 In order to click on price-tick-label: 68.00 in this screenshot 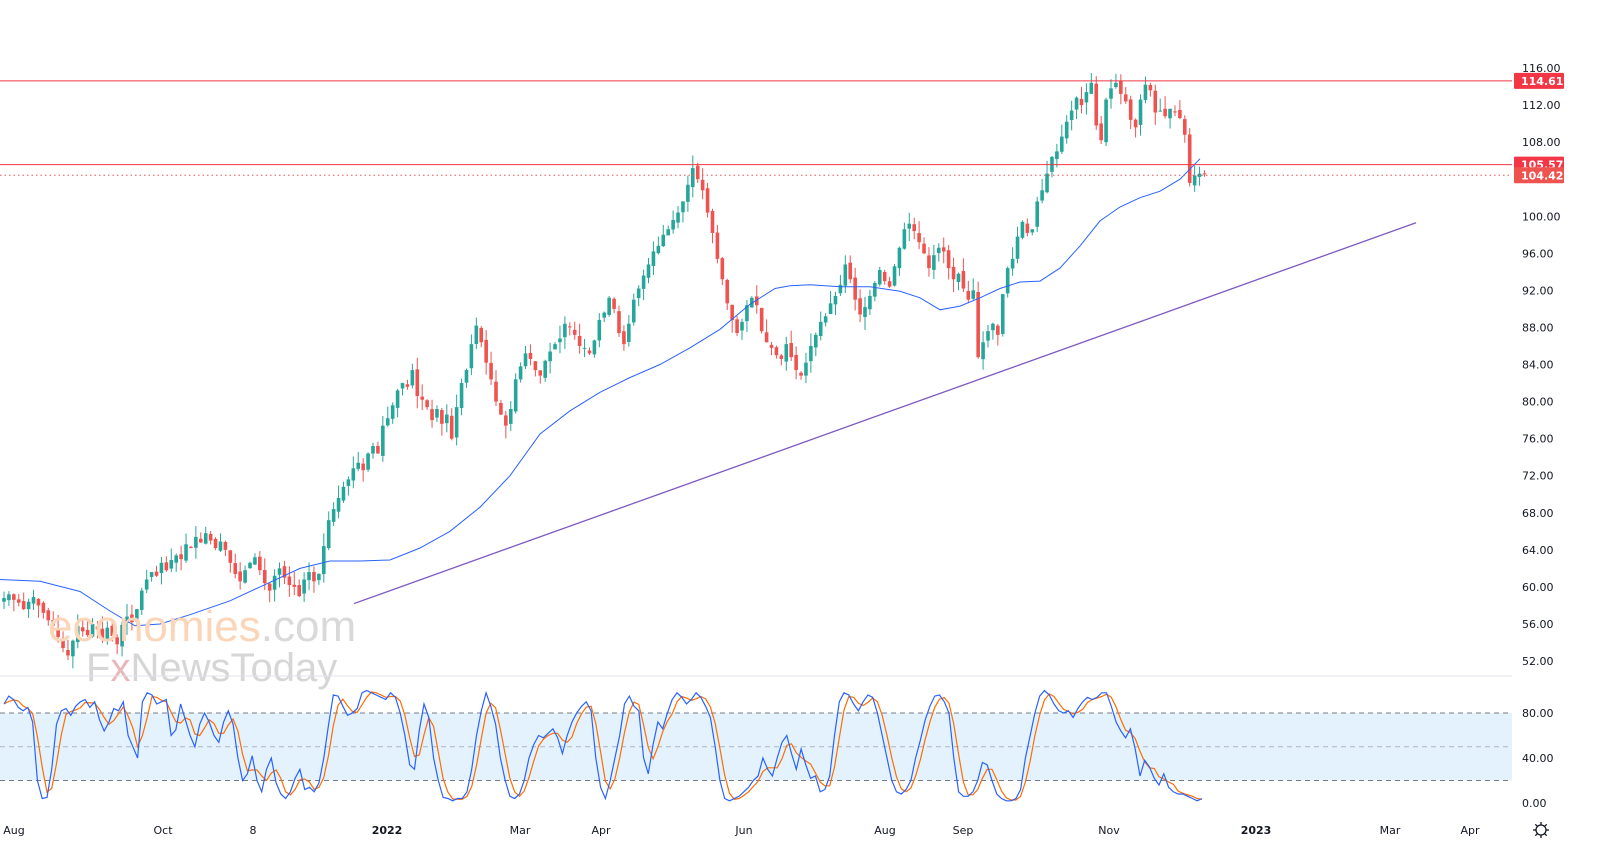, I will do `click(1538, 513)`.